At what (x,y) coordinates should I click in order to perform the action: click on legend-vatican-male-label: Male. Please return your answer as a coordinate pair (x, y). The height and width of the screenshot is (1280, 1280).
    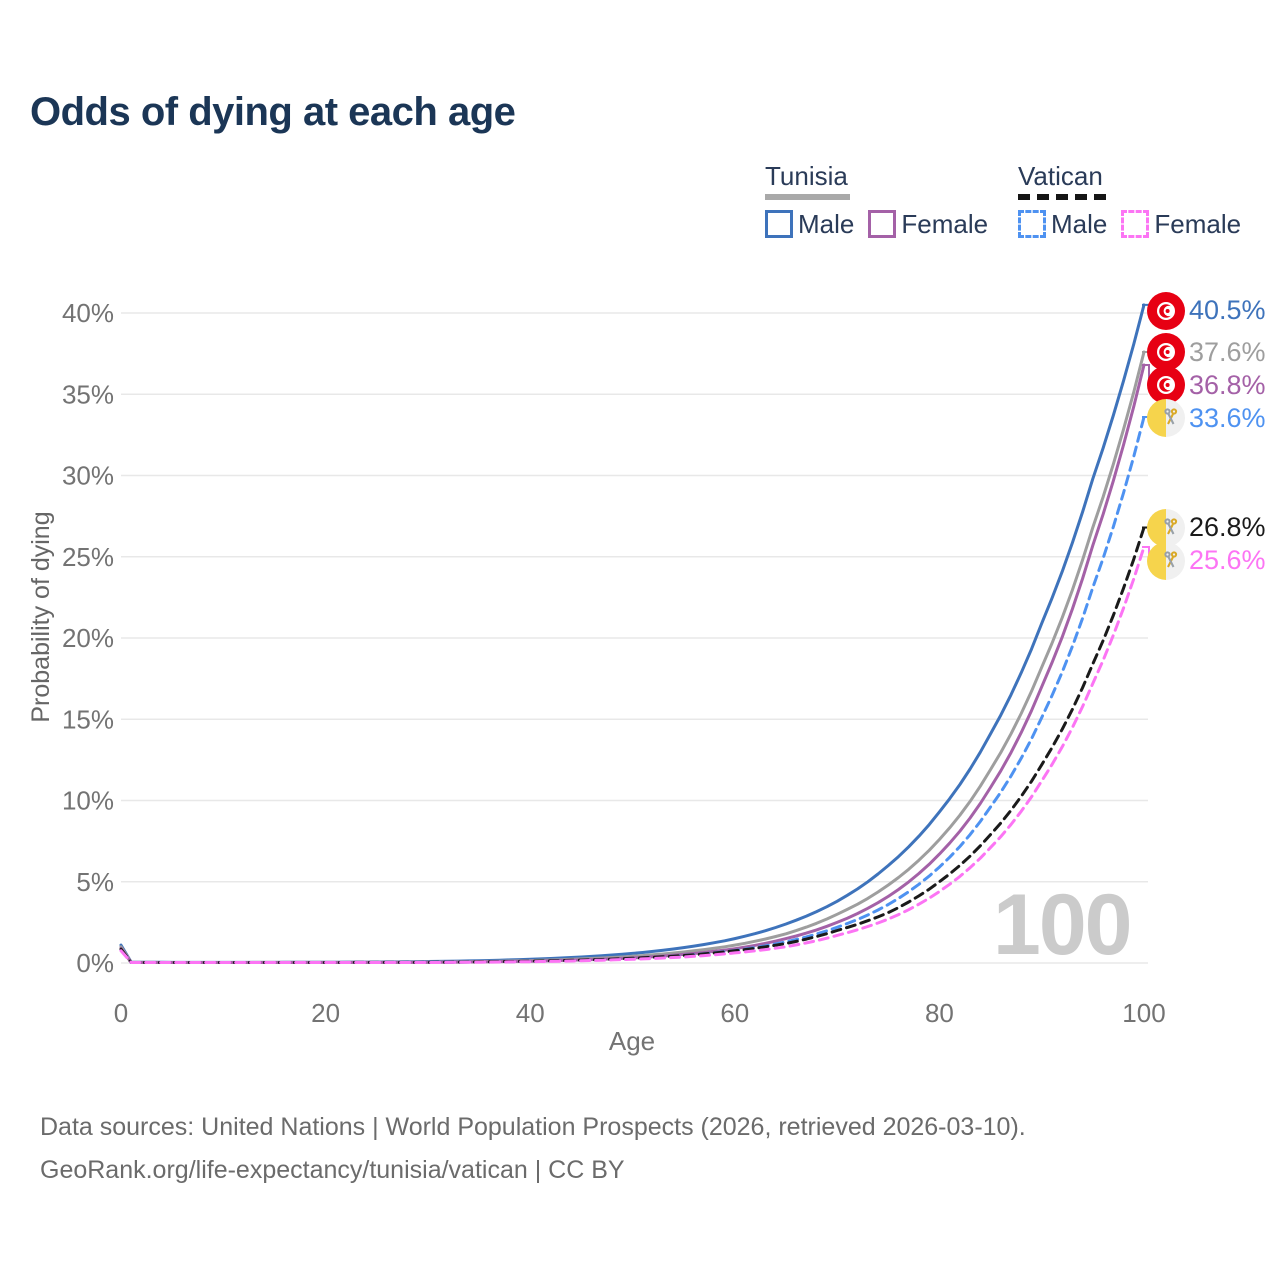
    Looking at the image, I should click on (1079, 223).